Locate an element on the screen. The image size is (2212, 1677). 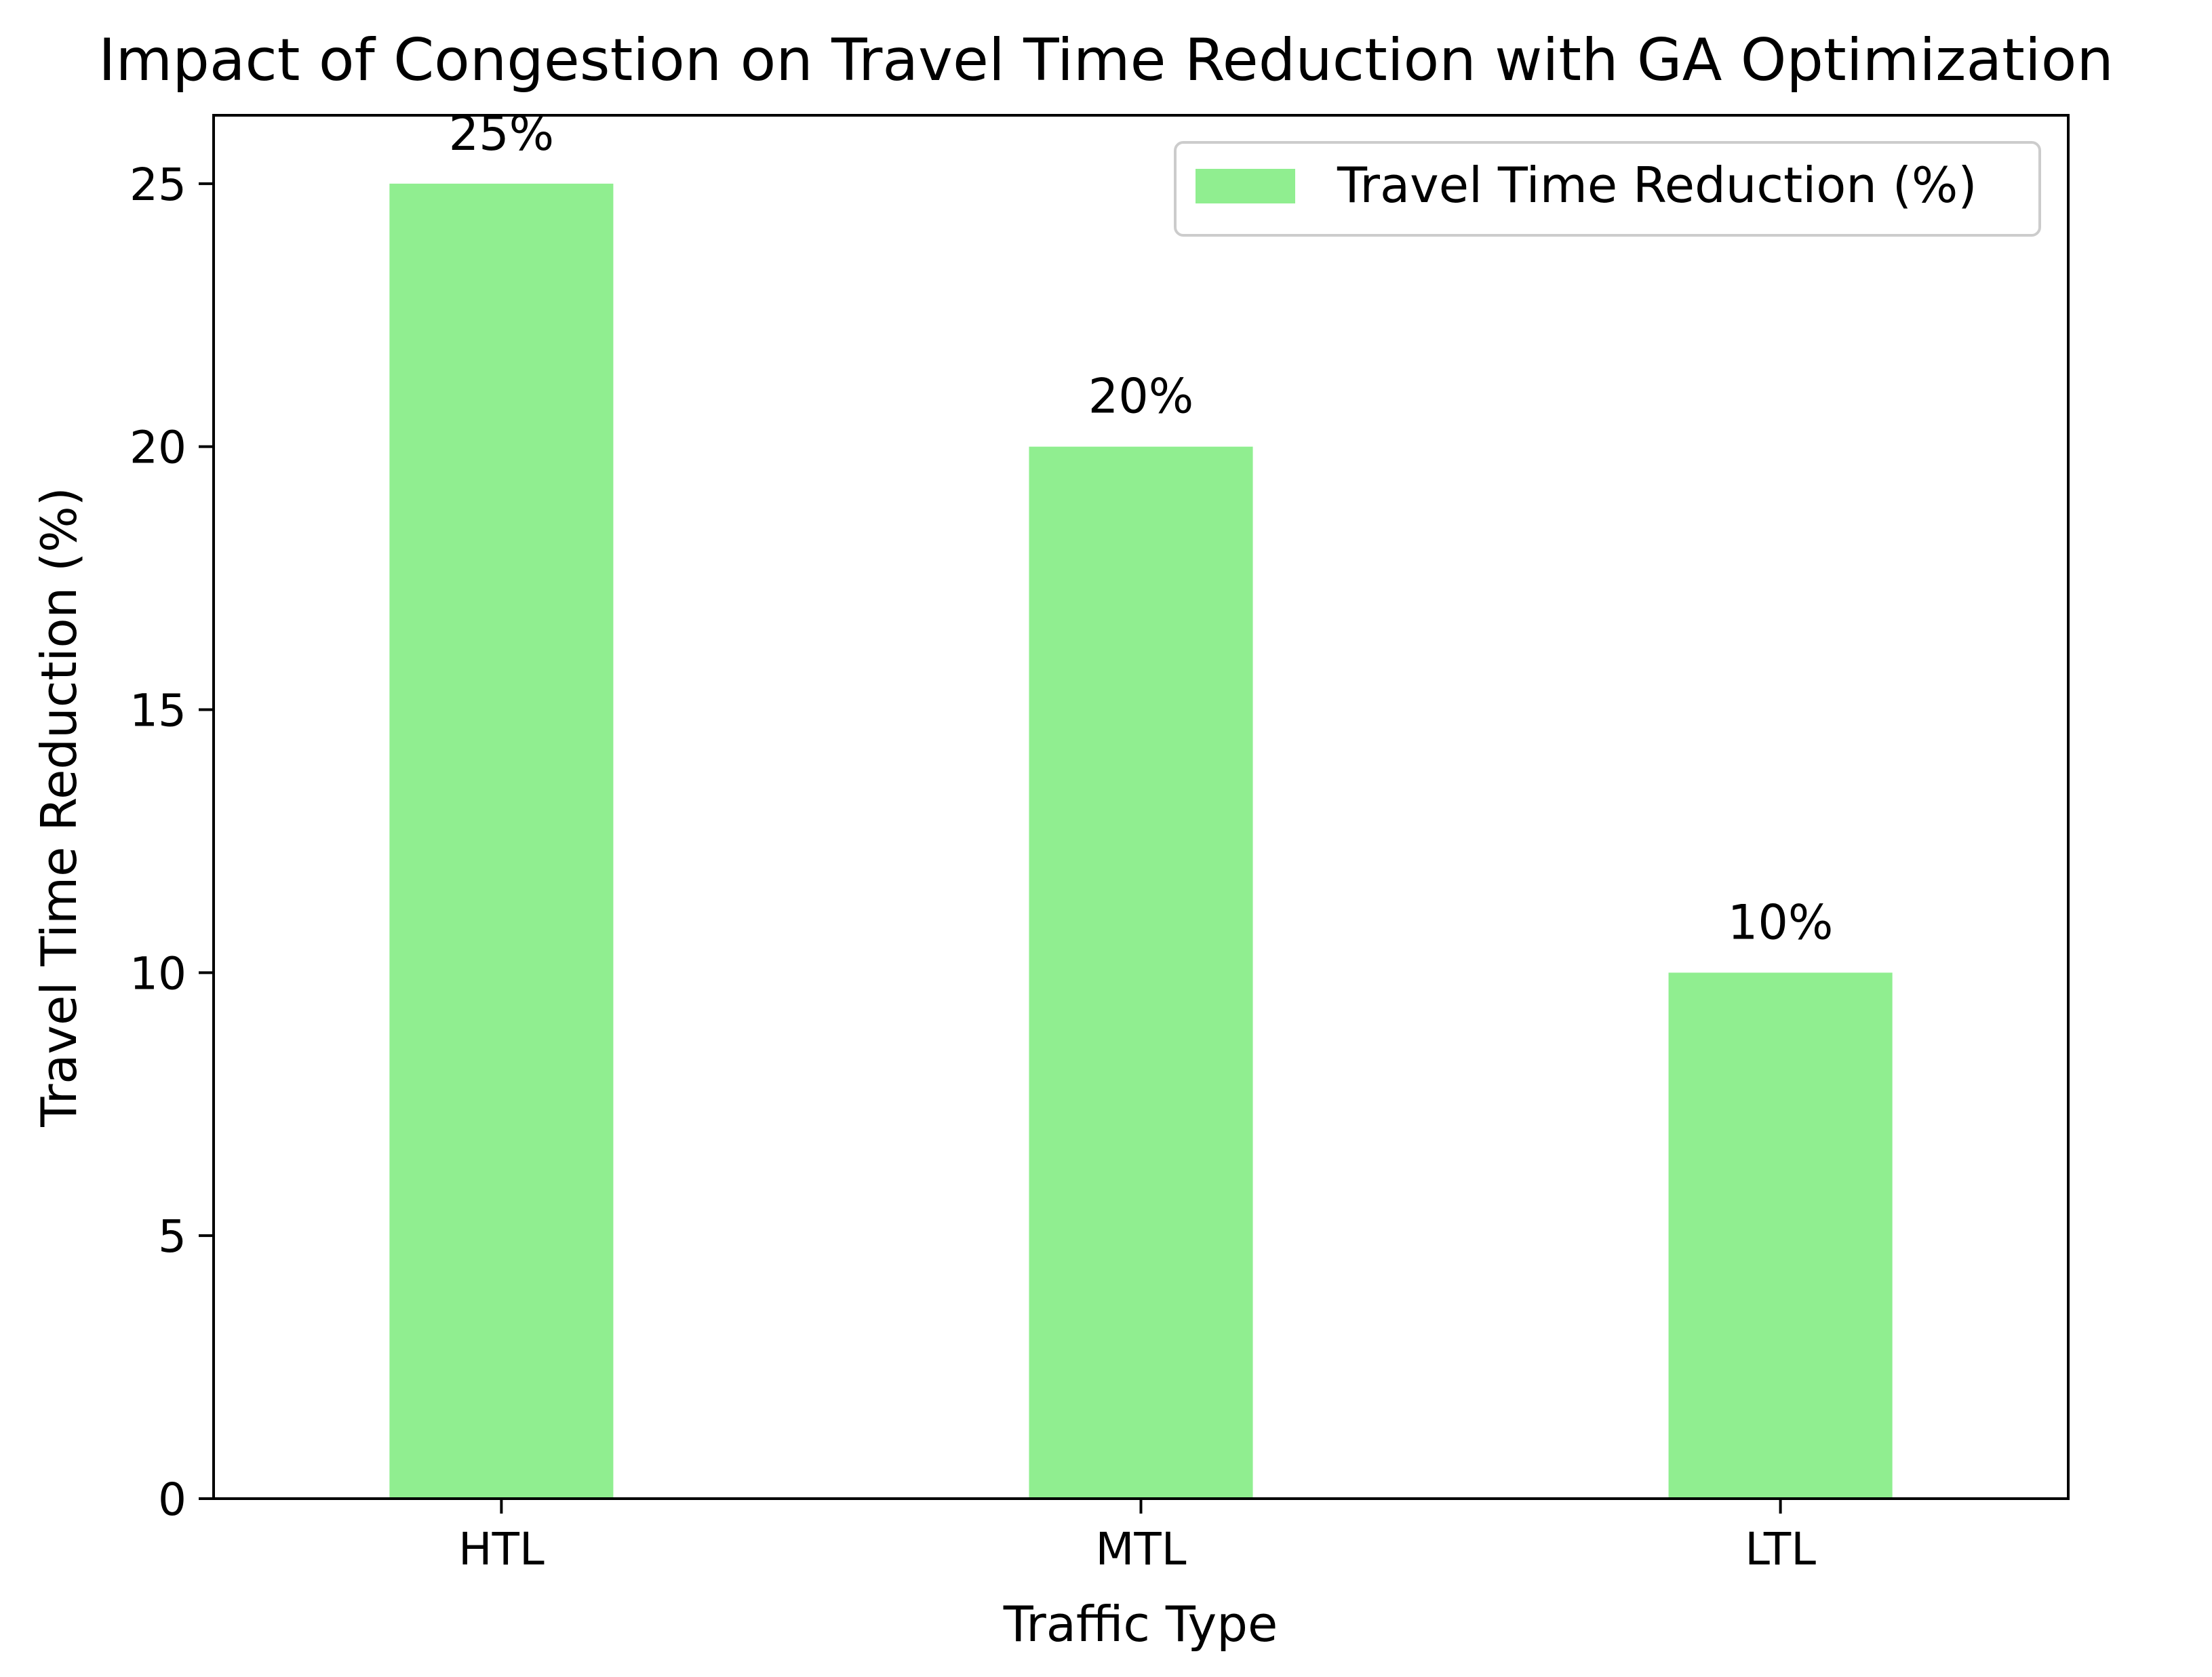
y-tick-label-25: 25 is located at coordinates (158, 185).